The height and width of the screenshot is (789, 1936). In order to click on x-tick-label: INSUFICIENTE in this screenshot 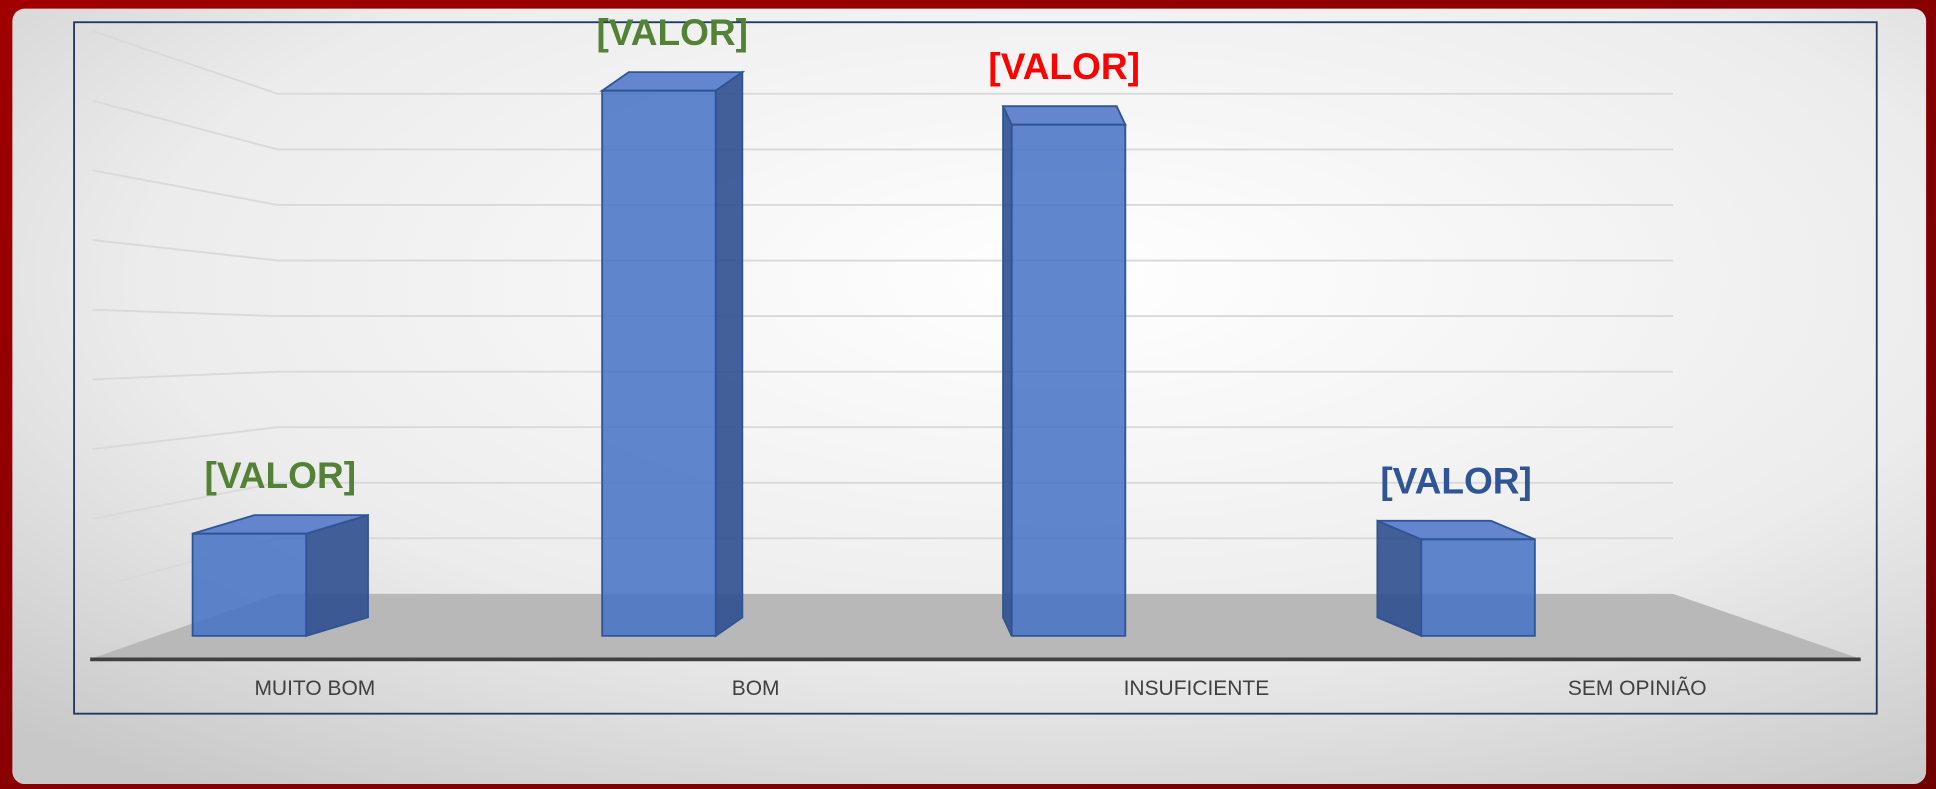, I will do `click(1197, 688)`.